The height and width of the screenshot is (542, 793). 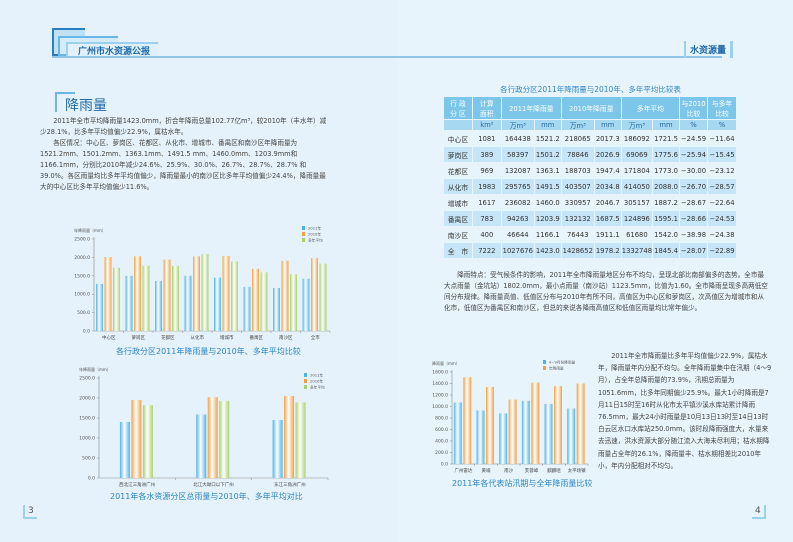 What do you see at coordinates (578, 171) in the screenshot?
I see `table-cell: 188703` at bounding box center [578, 171].